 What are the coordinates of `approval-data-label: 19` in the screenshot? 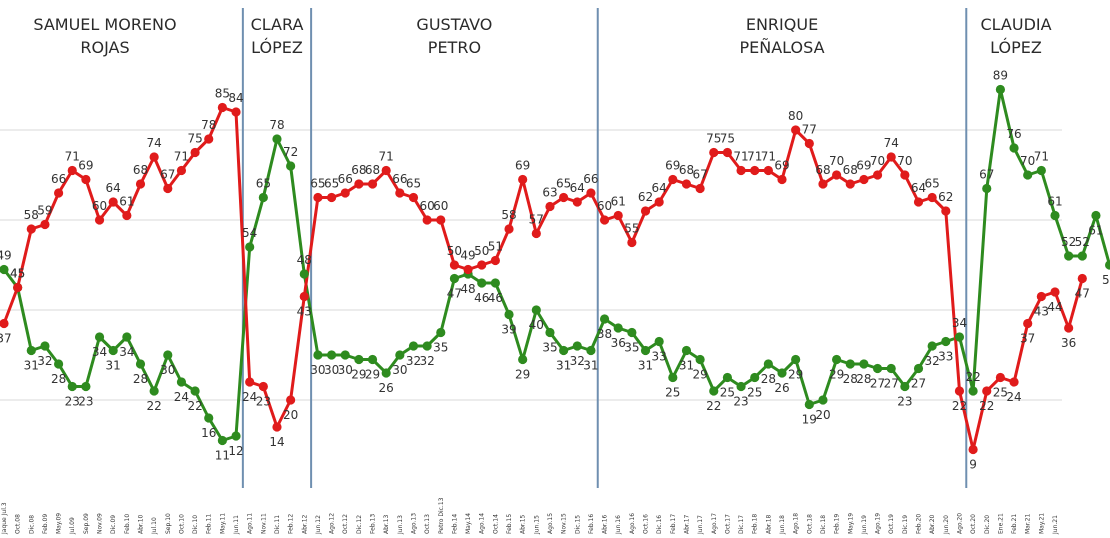 It's located at (809, 420).